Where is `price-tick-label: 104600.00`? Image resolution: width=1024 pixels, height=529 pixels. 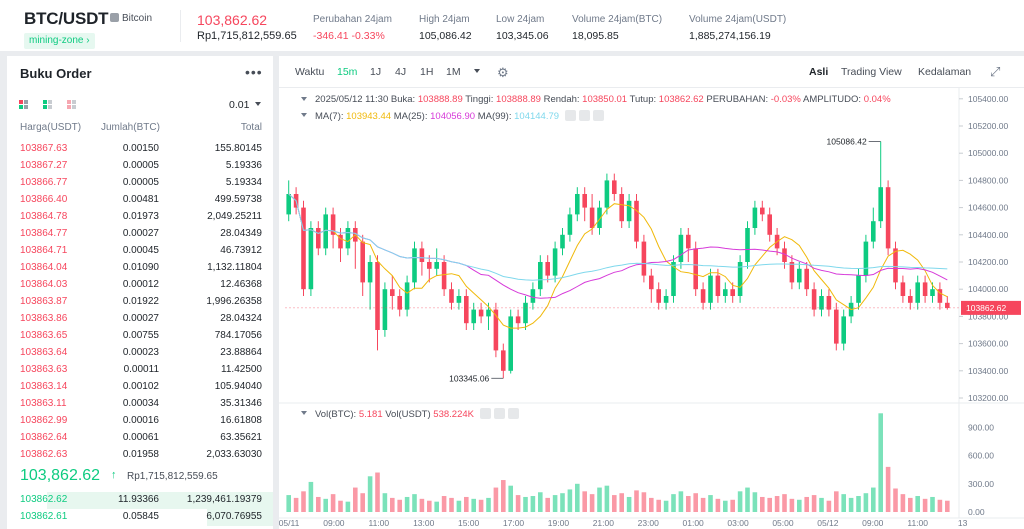 price-tick-label: 104600.00 is located at coordinates (988, 208).